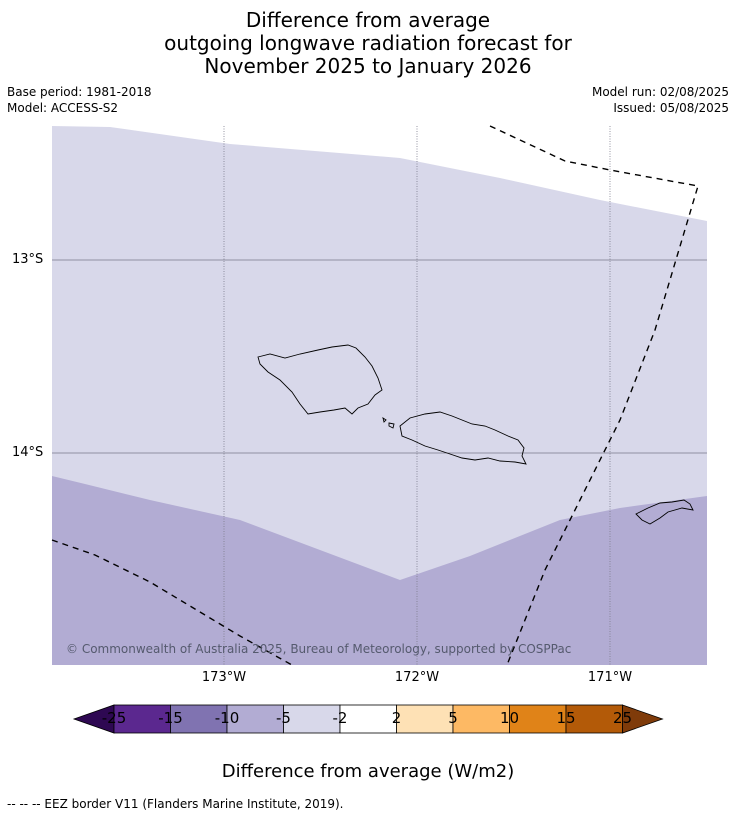 The width and height of the screenshot is (736, 816). Describe the element at coordinates (509, 718) in the screenshot. I see `colorbar-tick-label: 10` at that location.